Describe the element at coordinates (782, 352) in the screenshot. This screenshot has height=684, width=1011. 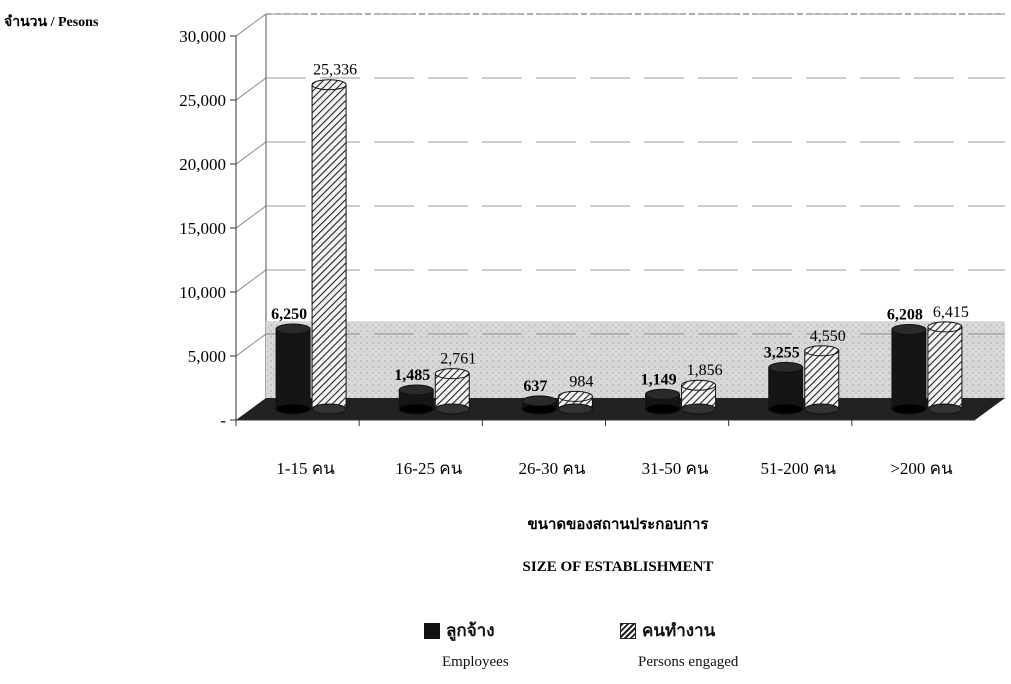
I see `data-label-employees: 3,255` at that location.